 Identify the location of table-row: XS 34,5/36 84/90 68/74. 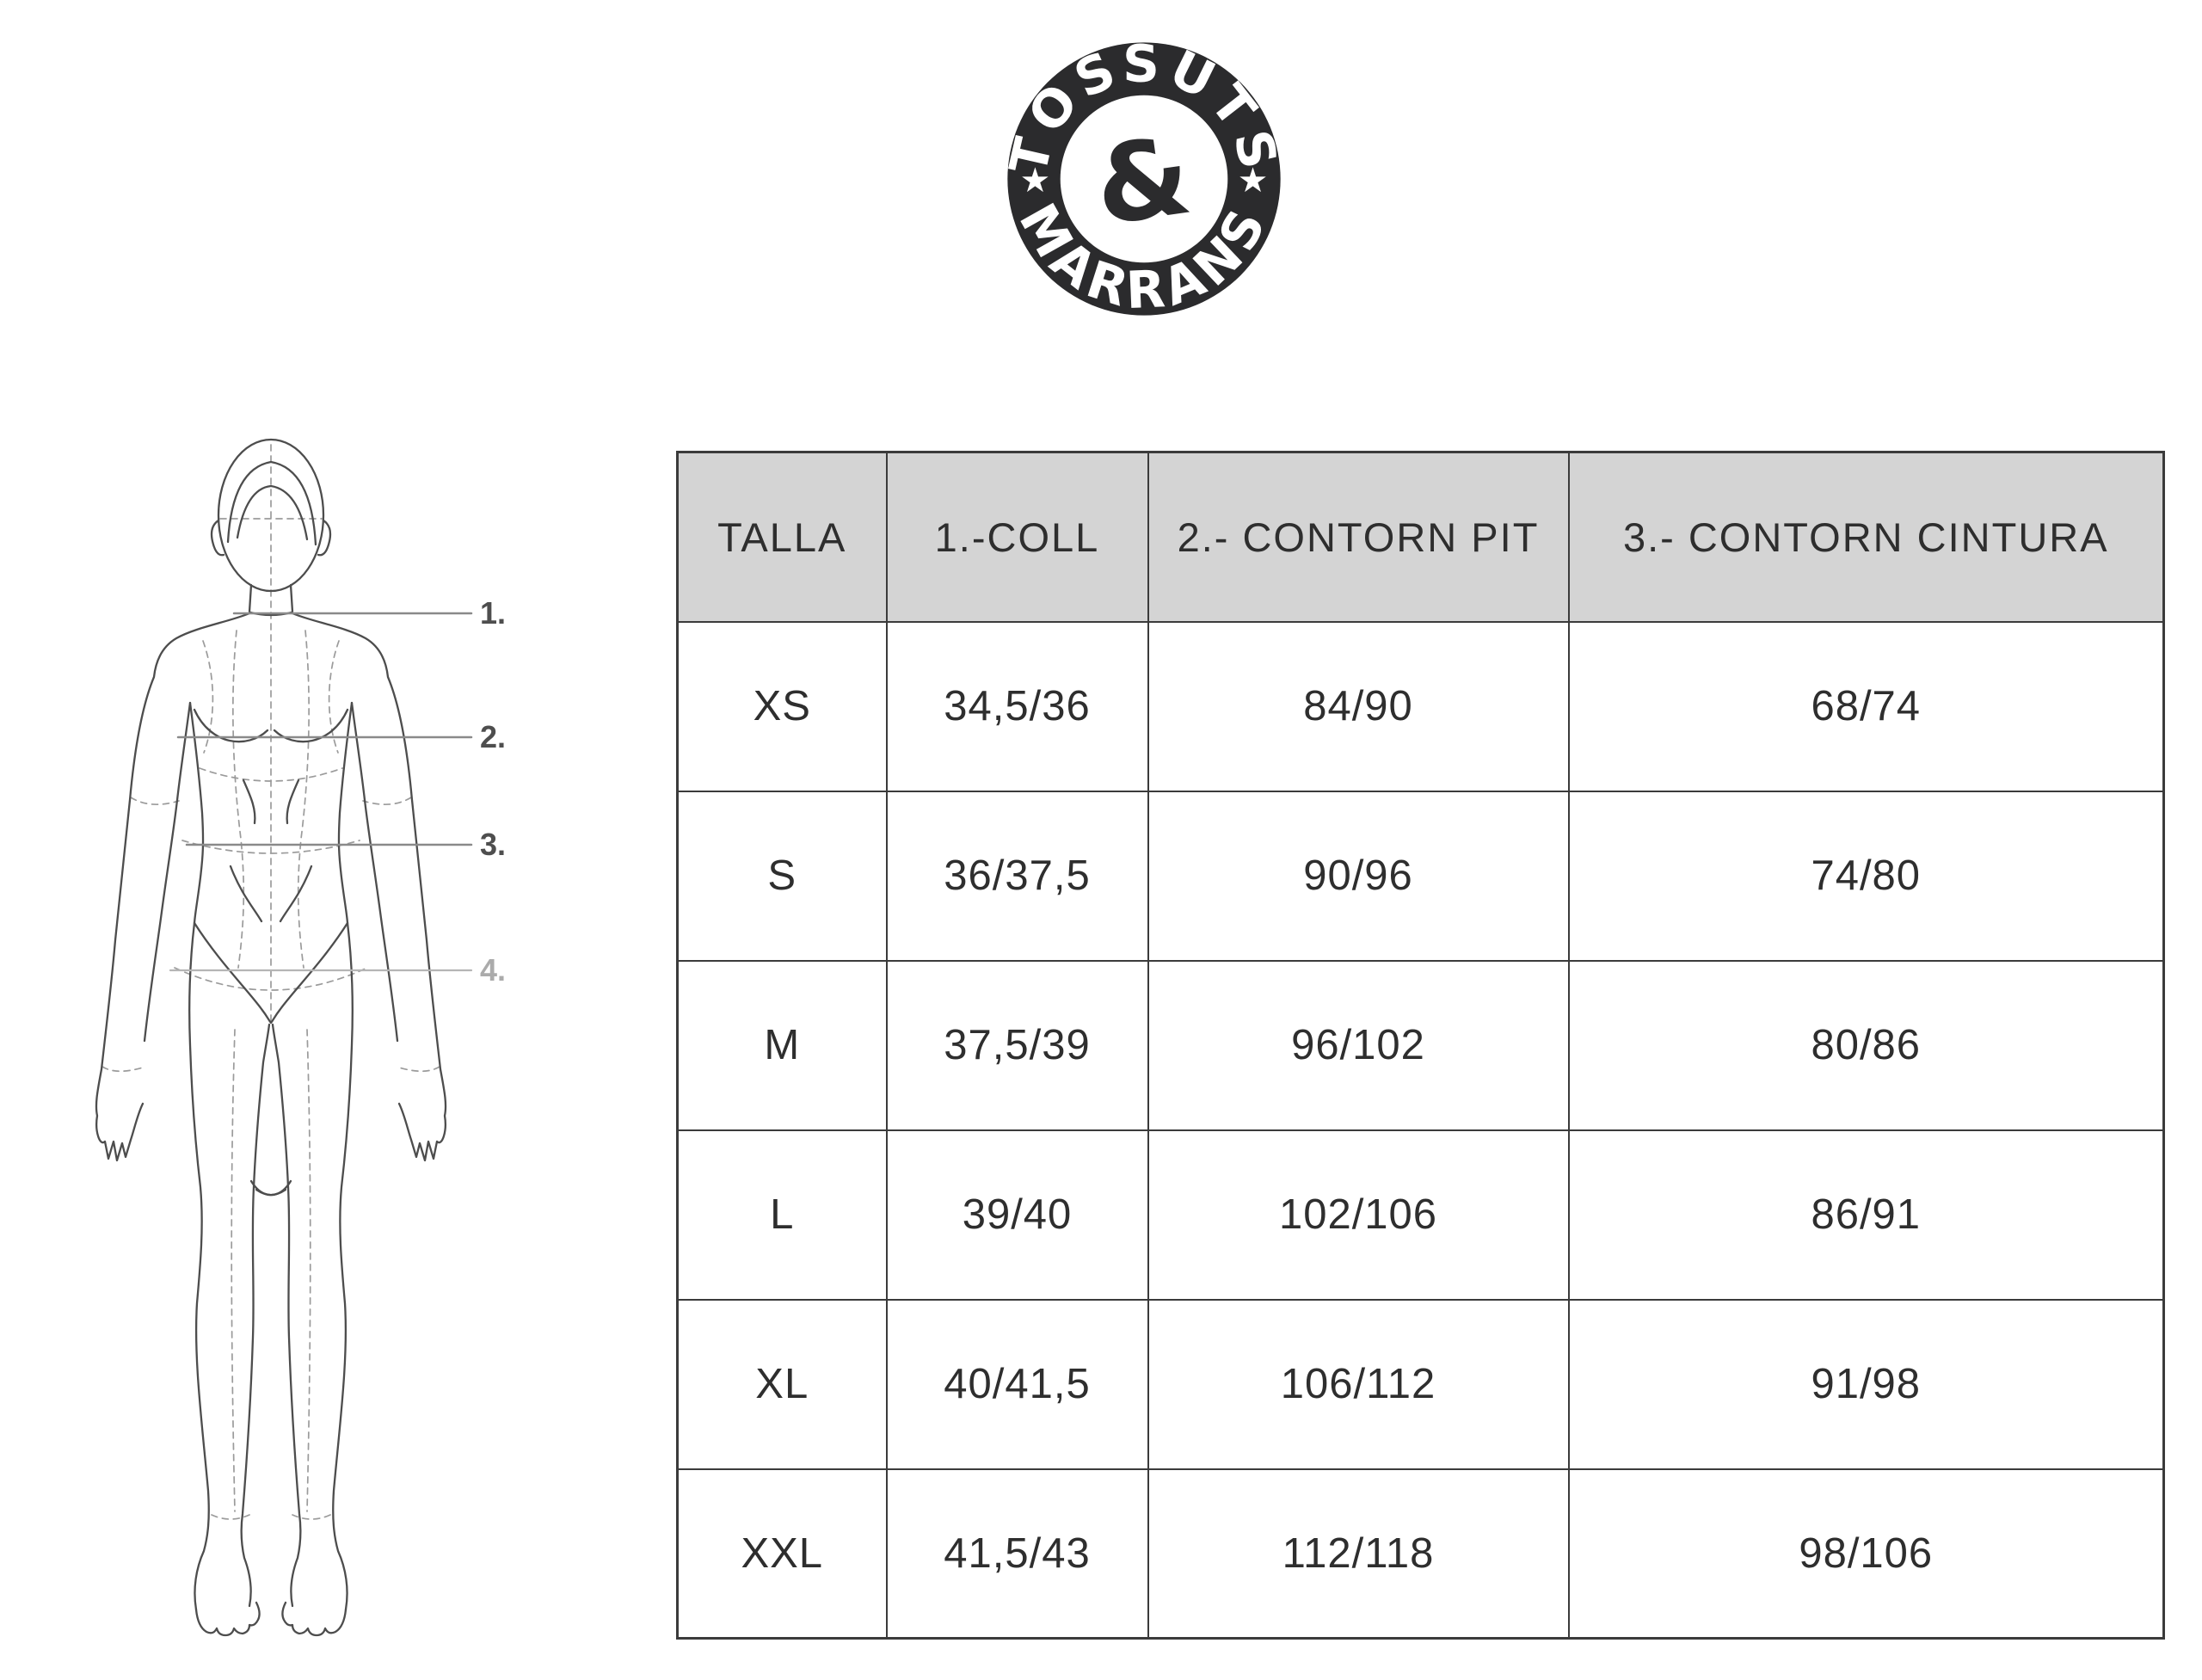
(1420, 706).